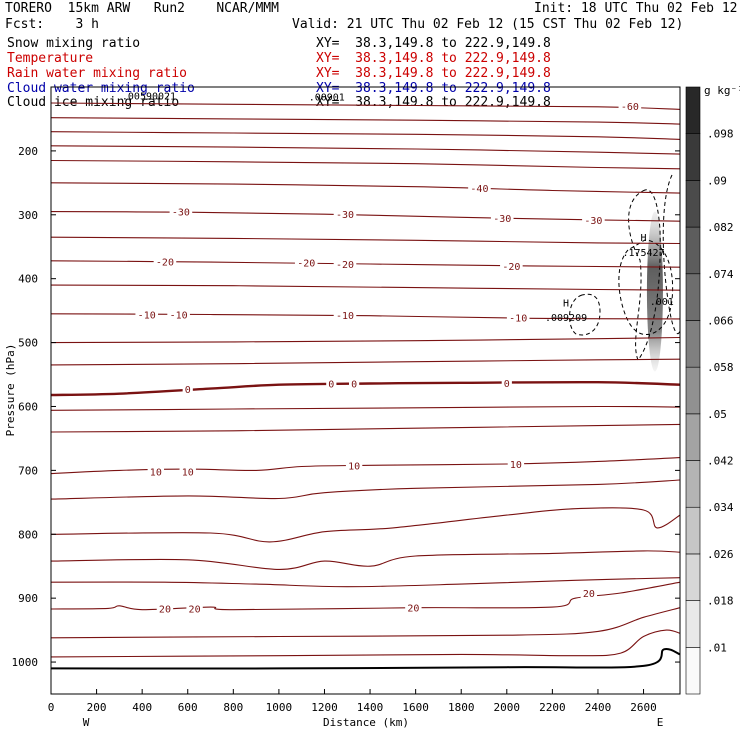 This screenshot has width=740, height=740. What do you see at coordinates (233, 707) in the screenshot?
I see `x-tick-label: 800` at bounding box center [233, 707].